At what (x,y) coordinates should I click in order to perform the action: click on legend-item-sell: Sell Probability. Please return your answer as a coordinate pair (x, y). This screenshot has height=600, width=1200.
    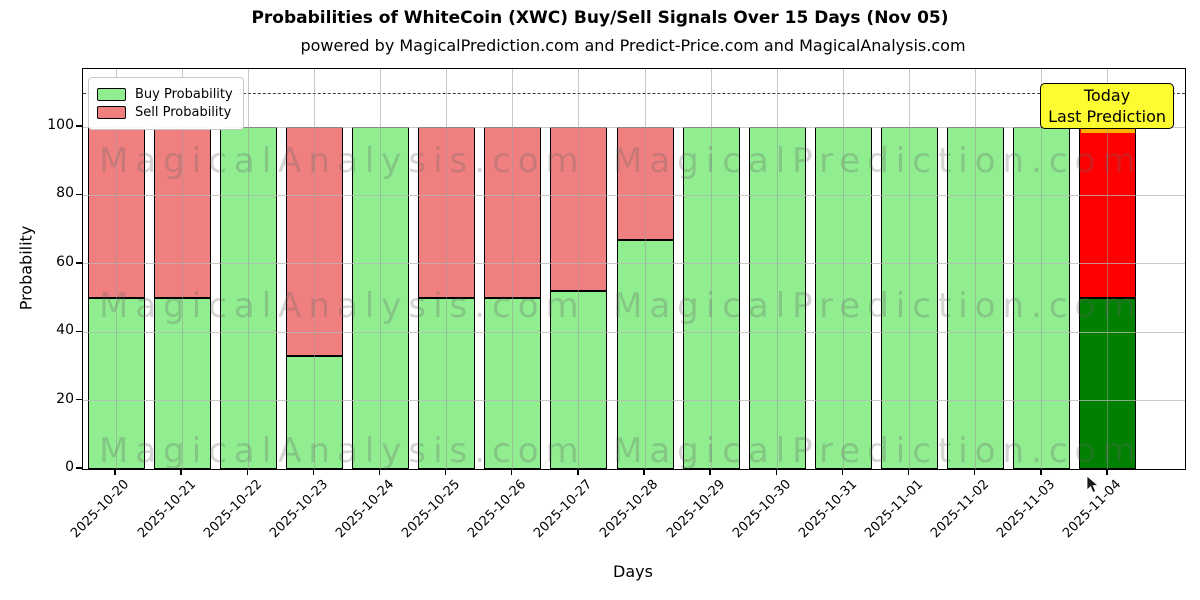
    Looking at the image, I should click on (165, 112).